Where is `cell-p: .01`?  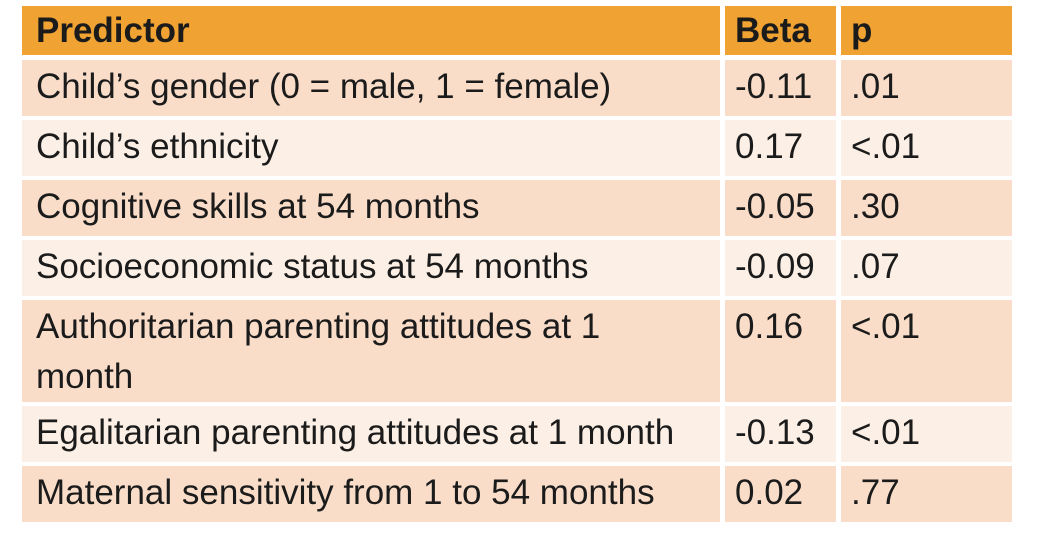 cell-p: .01 is located at coordinates (926, 88).